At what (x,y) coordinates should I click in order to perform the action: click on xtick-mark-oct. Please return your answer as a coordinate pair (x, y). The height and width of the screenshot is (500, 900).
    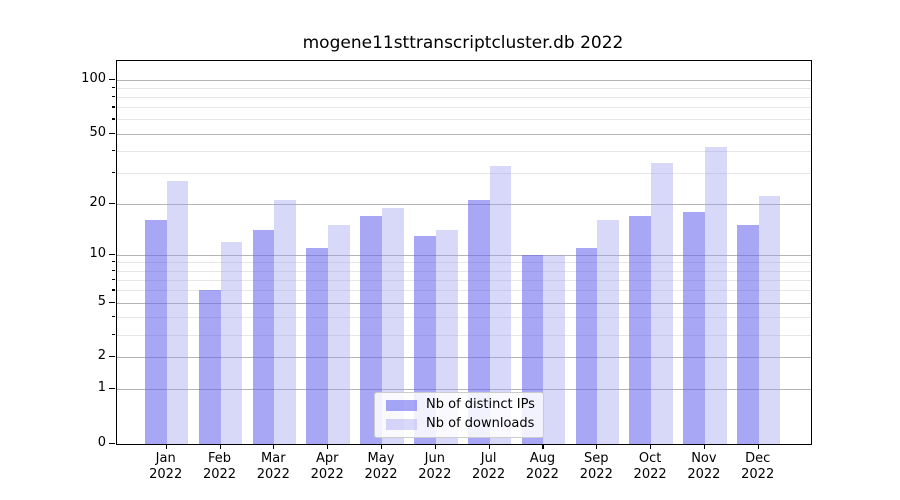
    Looking at the image, I should click on (651, 446).